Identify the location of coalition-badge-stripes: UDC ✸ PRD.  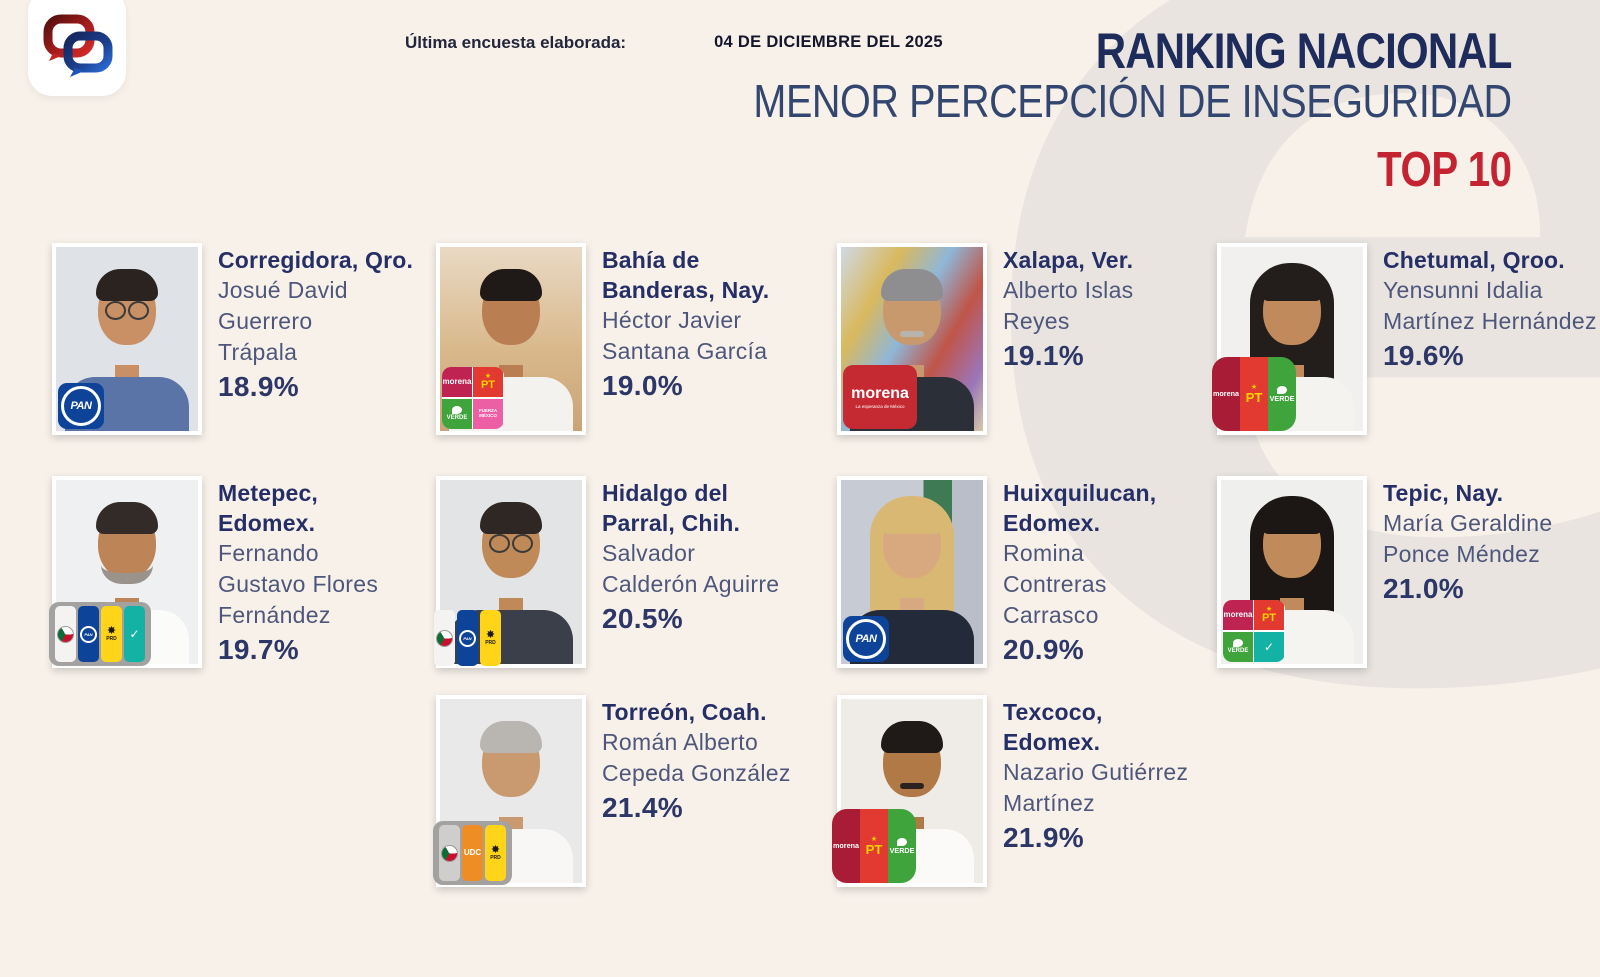
(472, 853).